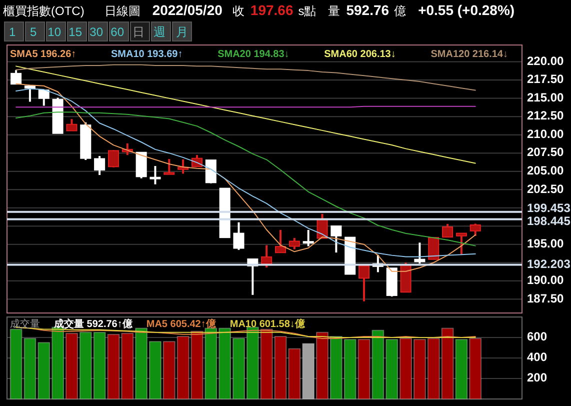  Describe the element at coordinates (545, 171) in the screenshot. I see `y-tick-label: 205.00` at that location.